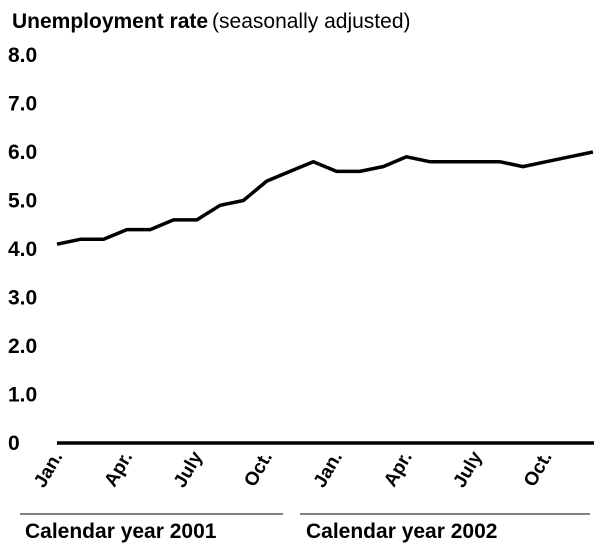 This screenshot has height=543, width=594. What do you see at coordinates (22, 152) in the screenshot?
I see `y-tick-label: 6.0` at bounding box center [22, 152].